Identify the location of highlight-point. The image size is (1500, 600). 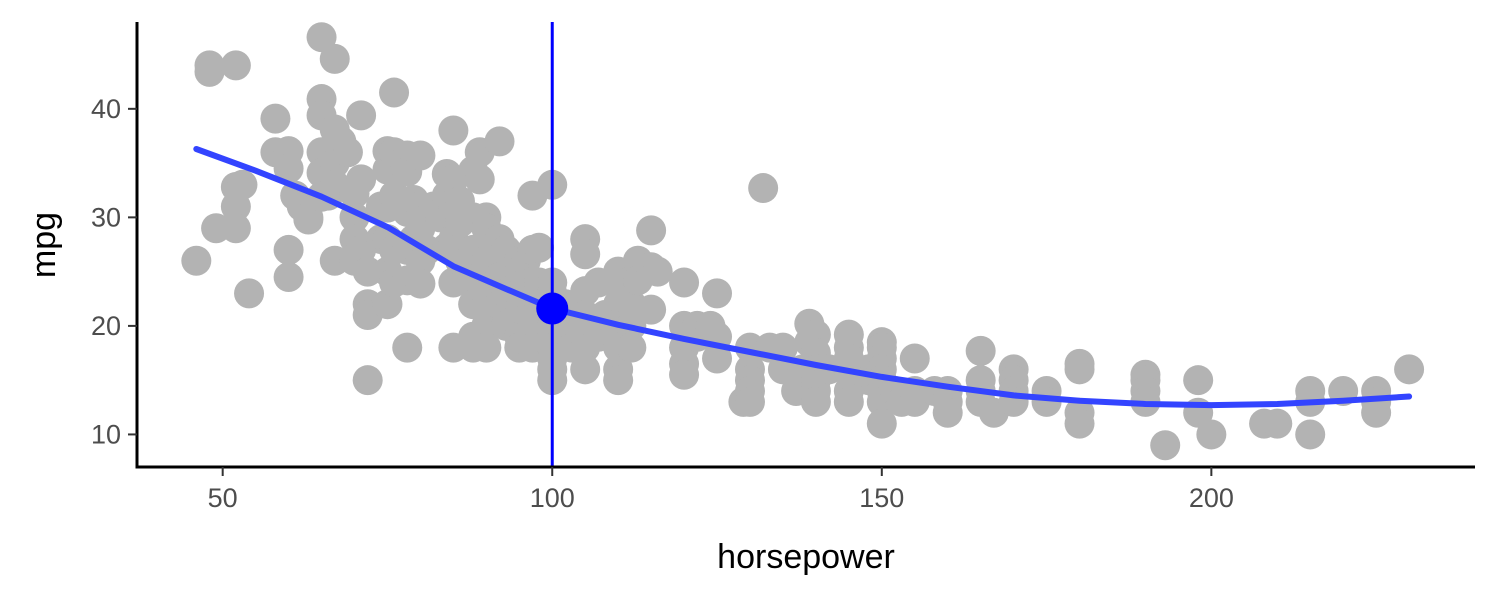
(552, 308).